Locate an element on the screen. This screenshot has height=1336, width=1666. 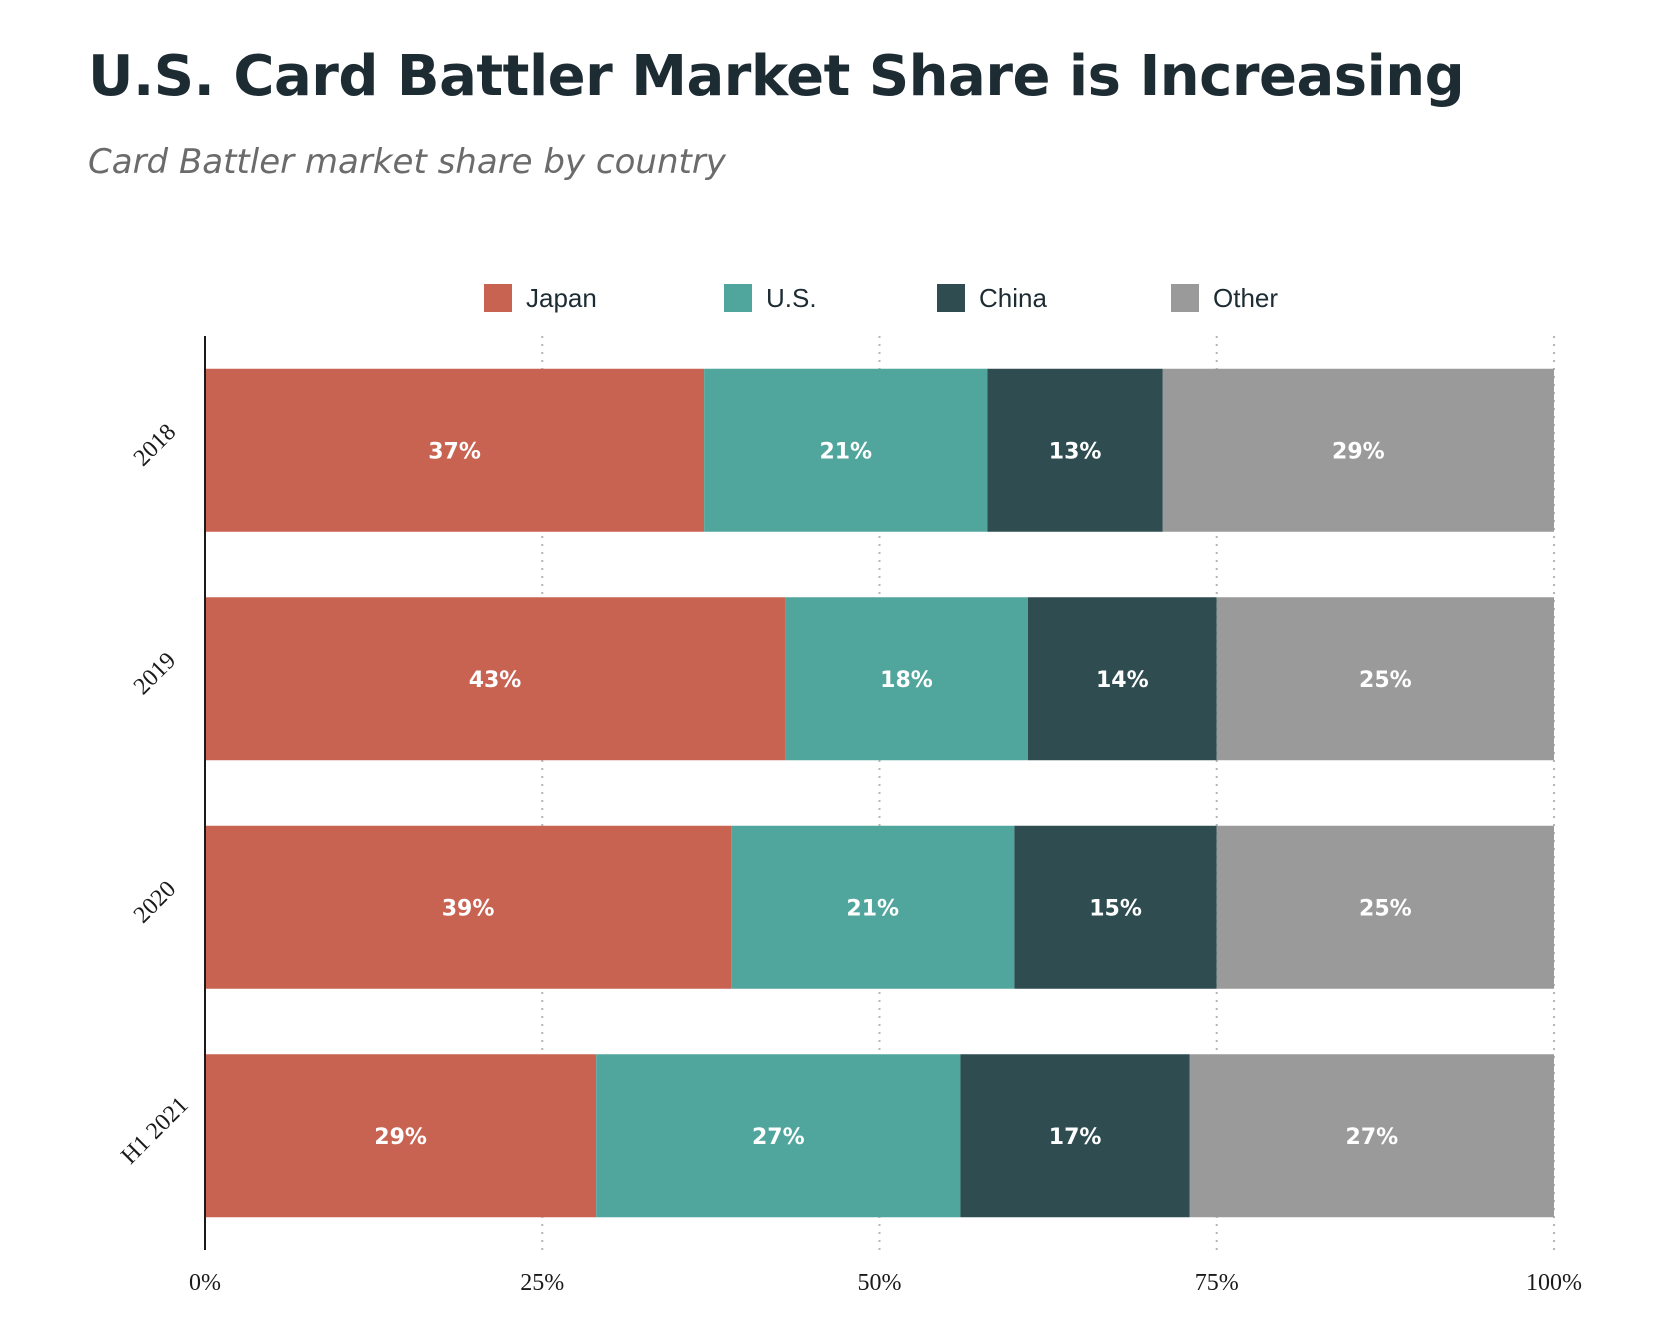
legend-item-us: U.S. is located at coordinates (770, 298).